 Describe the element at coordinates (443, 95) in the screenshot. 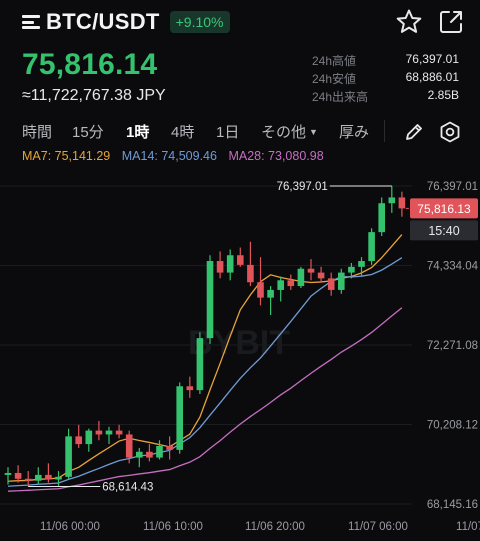

I see `stat-value: 2.85B` at that location.